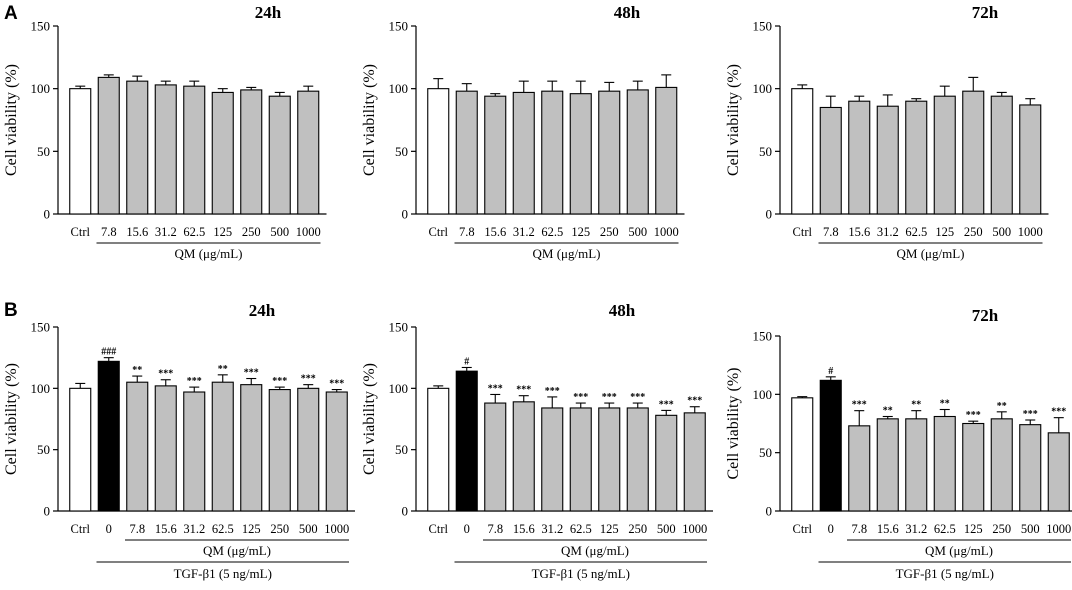 The height and width of the screenshot is (590, 1072). I want to click on chart-b-24h-sig-500: ***, so click(308, 379).